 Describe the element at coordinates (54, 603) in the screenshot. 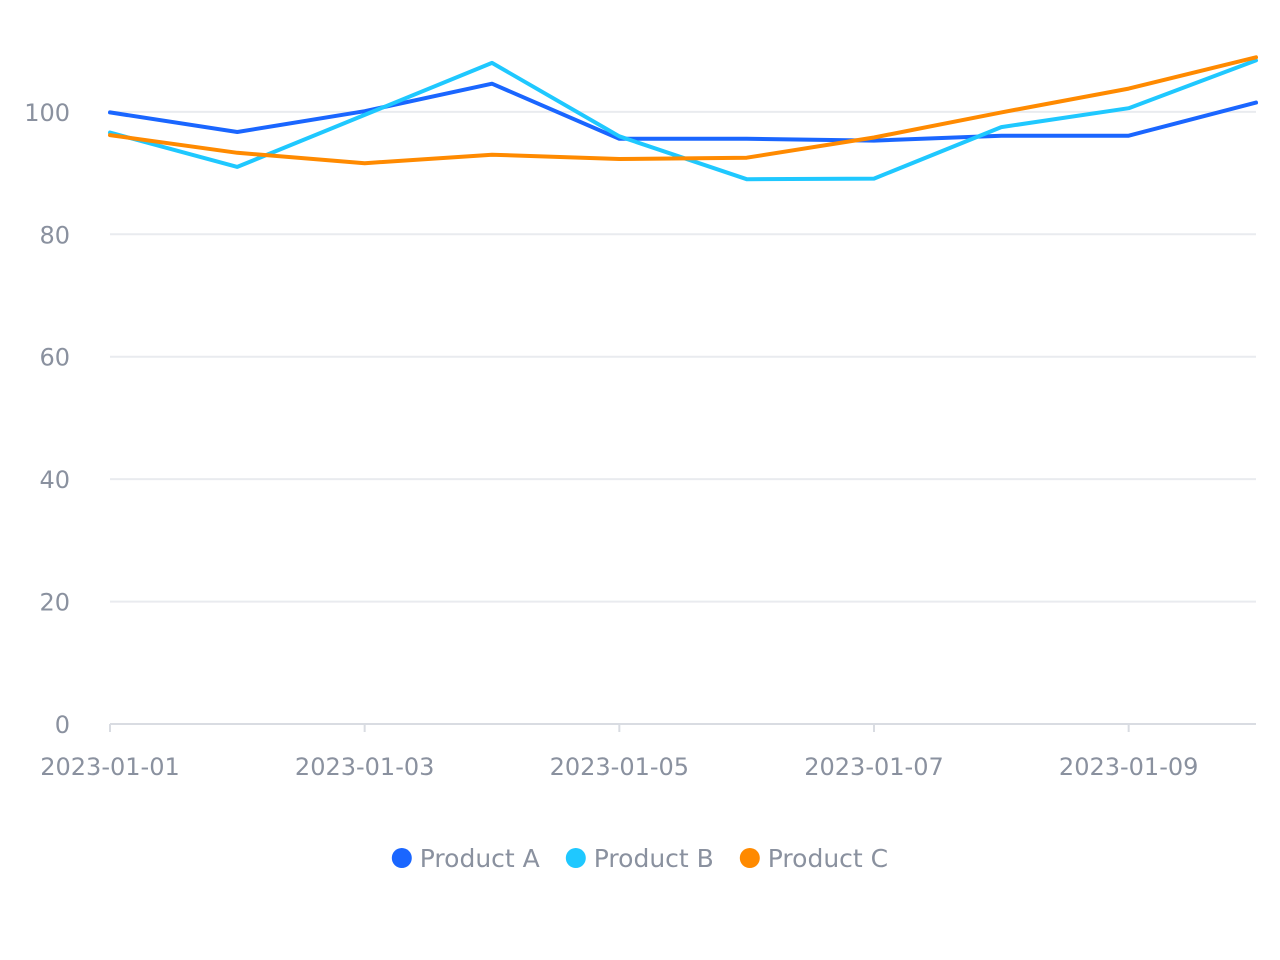

I see `y-tick-label: 20` at that location.